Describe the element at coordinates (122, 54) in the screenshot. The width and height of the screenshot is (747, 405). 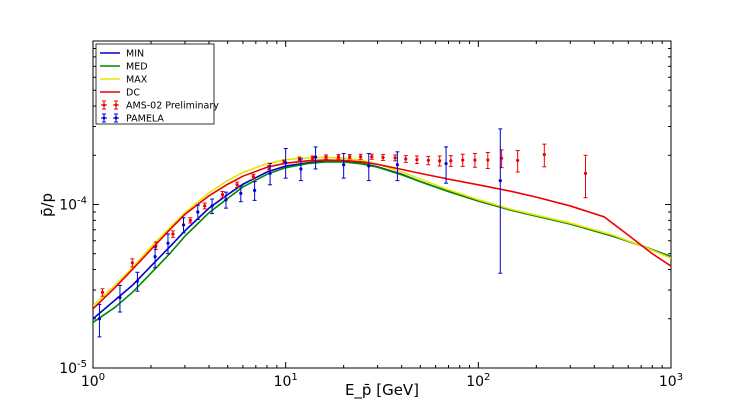
I see `legend-item-min: MIN` at that location.